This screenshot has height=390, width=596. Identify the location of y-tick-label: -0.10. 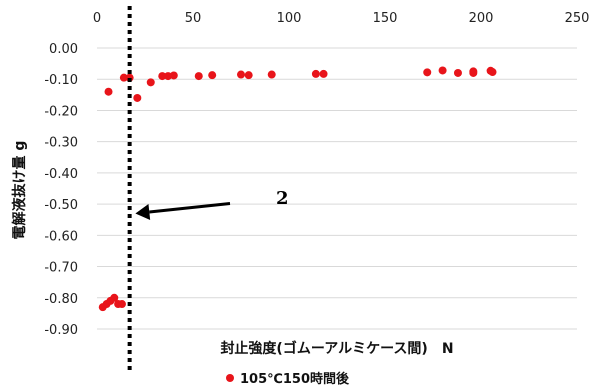
(61, 80).